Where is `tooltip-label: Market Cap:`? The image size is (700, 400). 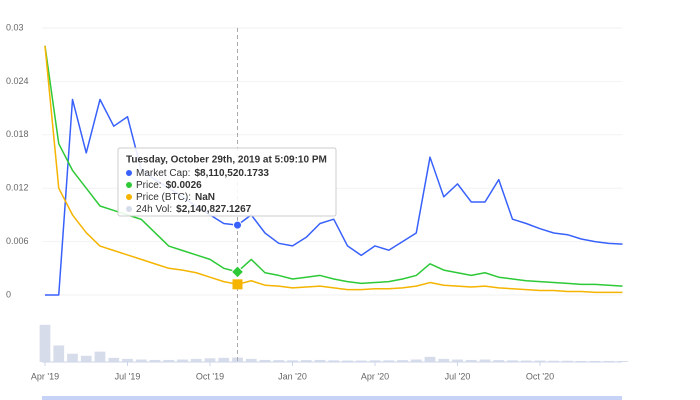
tooltip-label: Market Cap: is located at coordinates (163, 173).